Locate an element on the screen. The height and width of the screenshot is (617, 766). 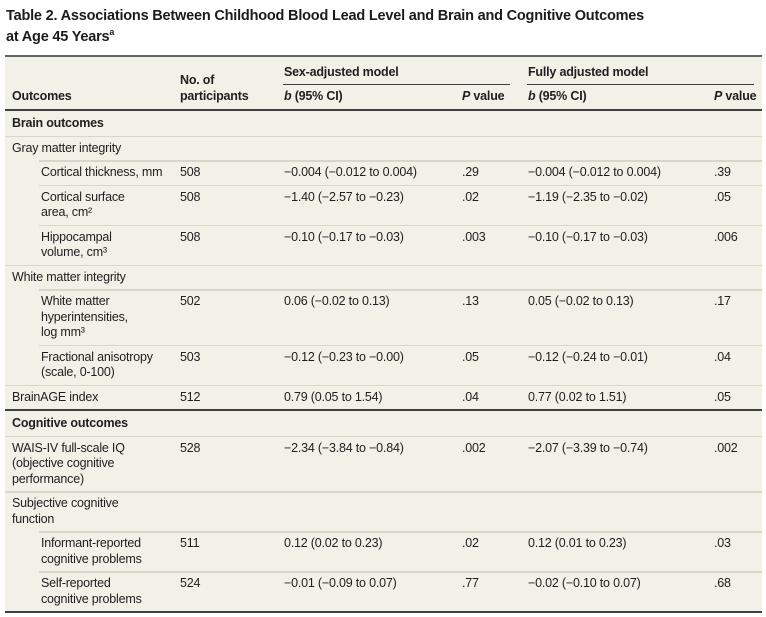
column-header-participants: No. of participants is located at coordinates (214, 88).